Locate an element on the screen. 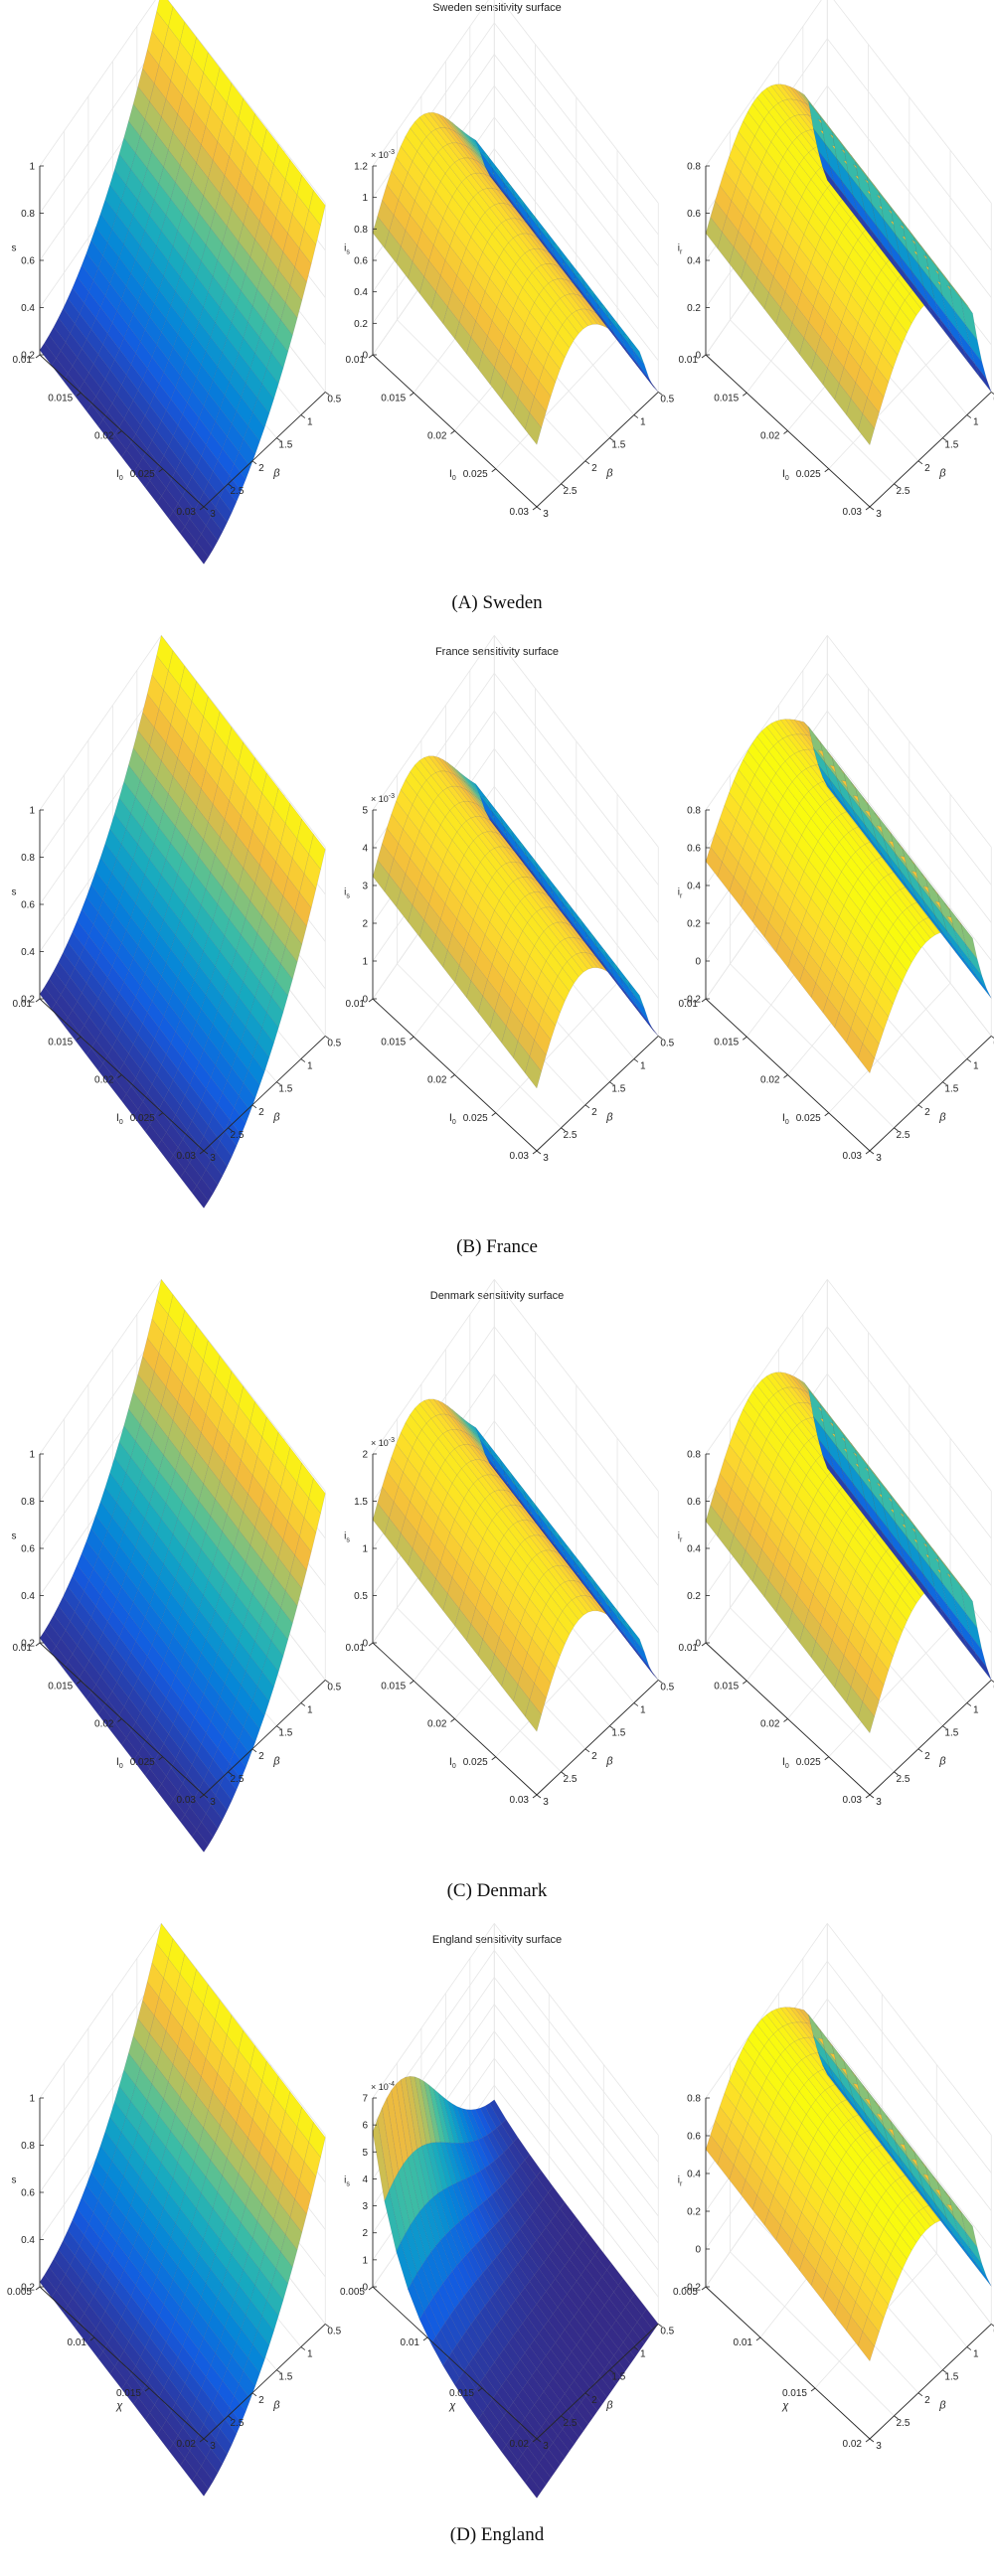 The height and width of the screenshot is (2576, 994). y-axis-line is located at coordinates (597, 2382).